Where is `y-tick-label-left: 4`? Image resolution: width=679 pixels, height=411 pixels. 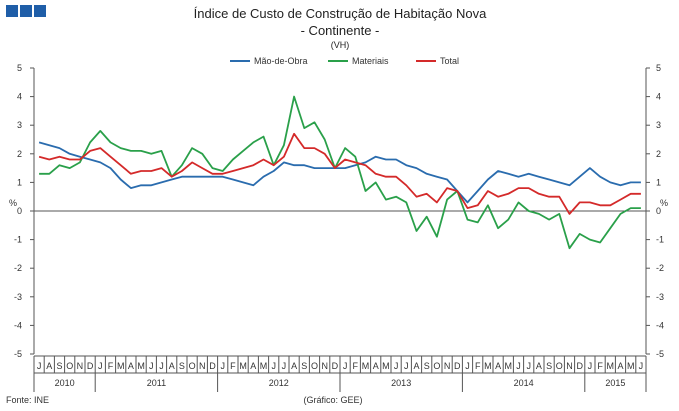 y-tick-label-left: 4 is located at coordinates (19, 97).